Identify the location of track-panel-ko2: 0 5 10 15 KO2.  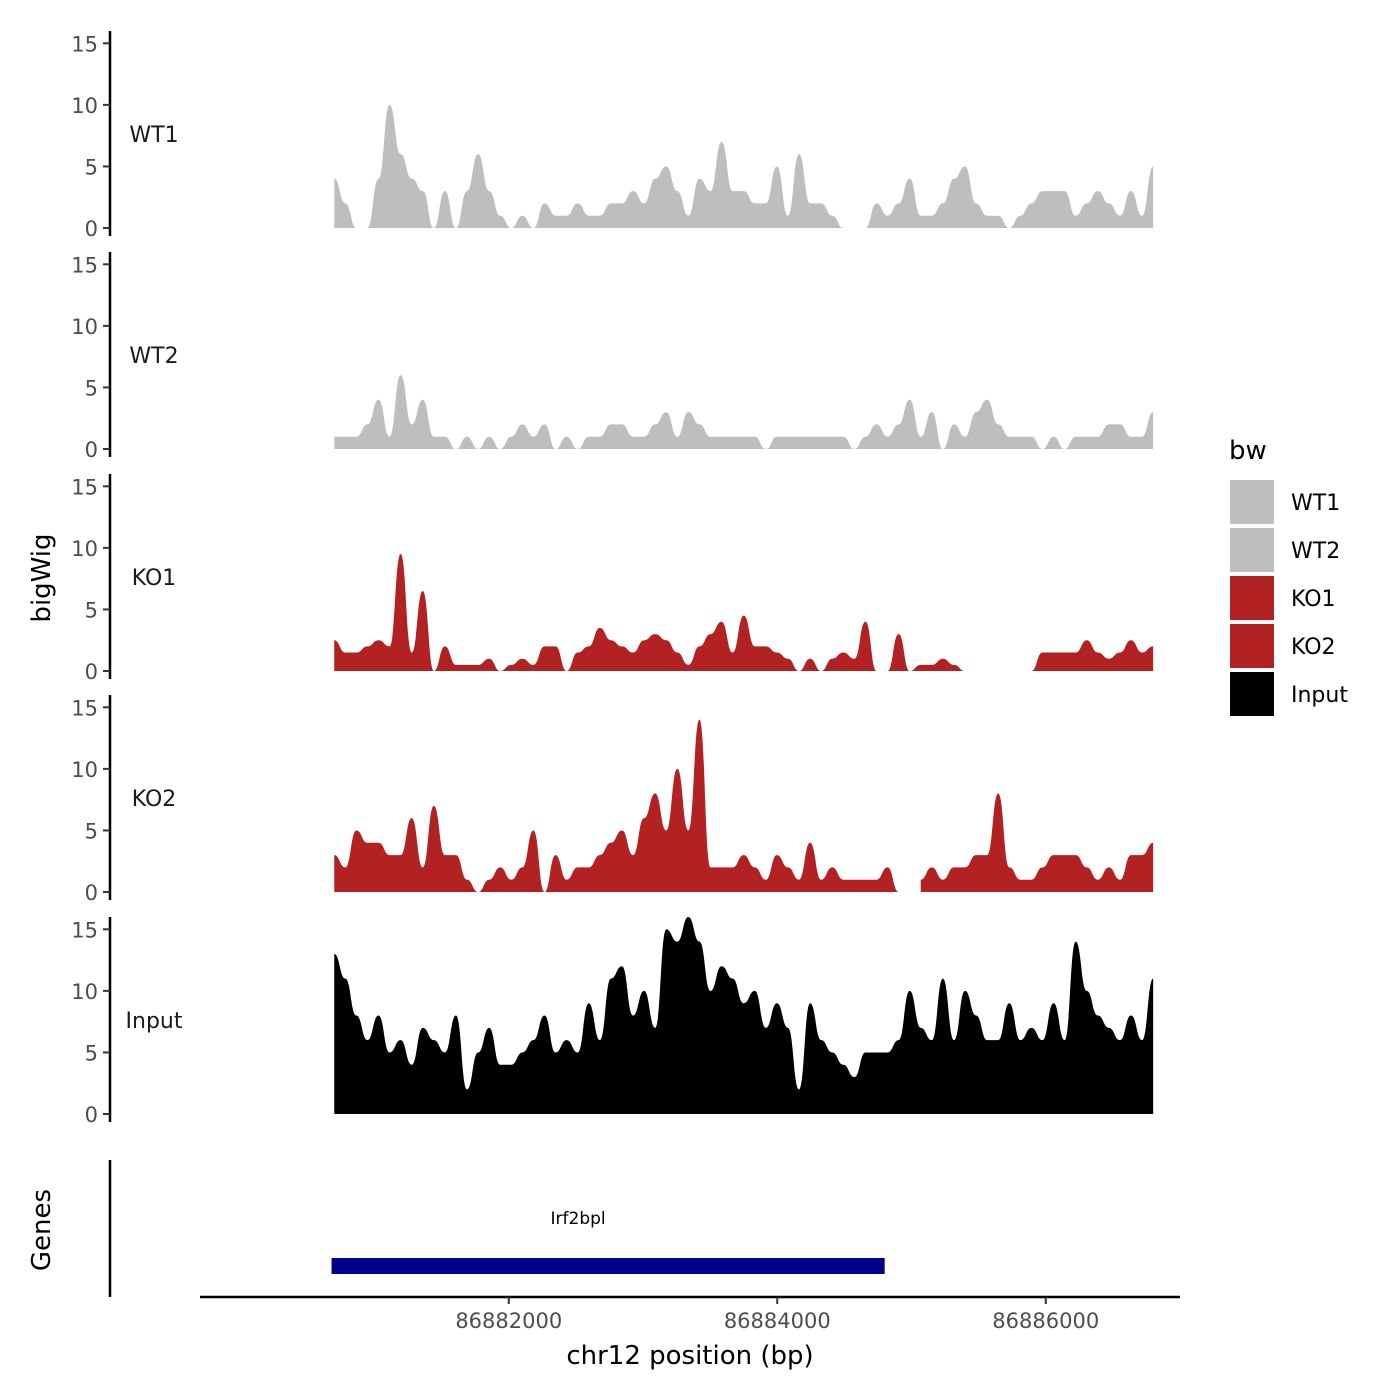
(612, 800).